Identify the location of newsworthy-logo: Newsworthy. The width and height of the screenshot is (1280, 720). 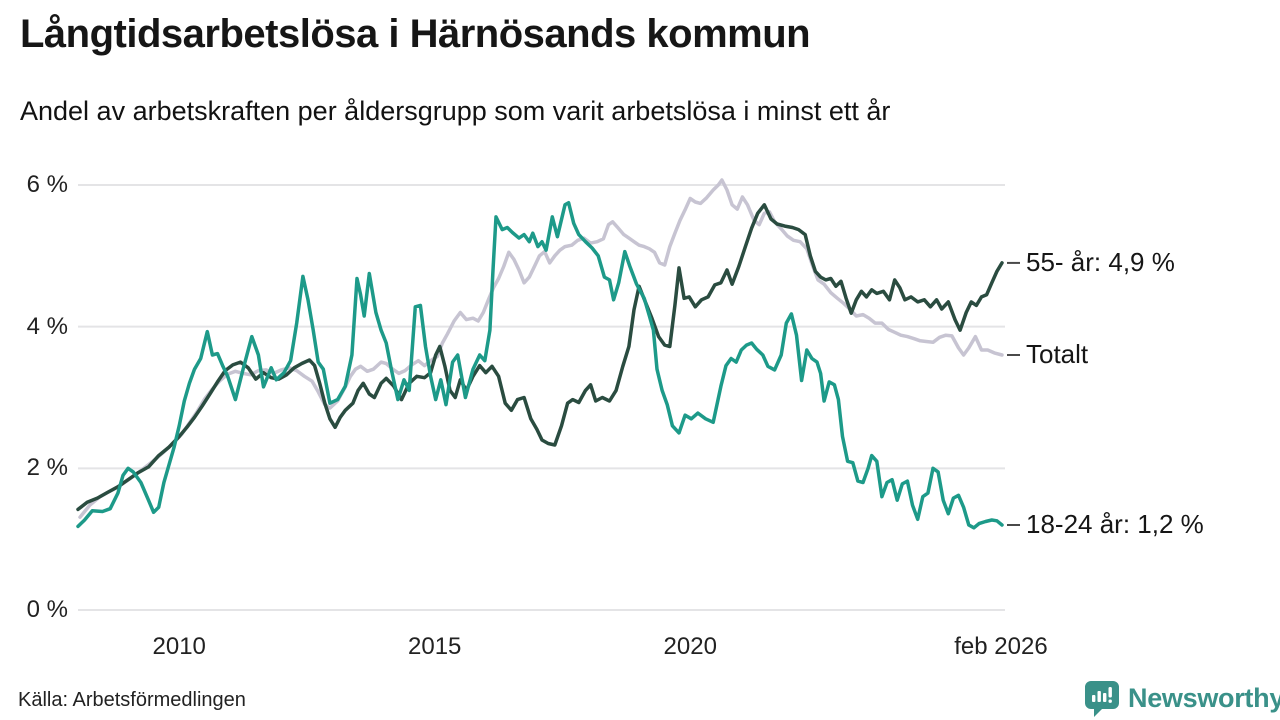
(1182, 698).